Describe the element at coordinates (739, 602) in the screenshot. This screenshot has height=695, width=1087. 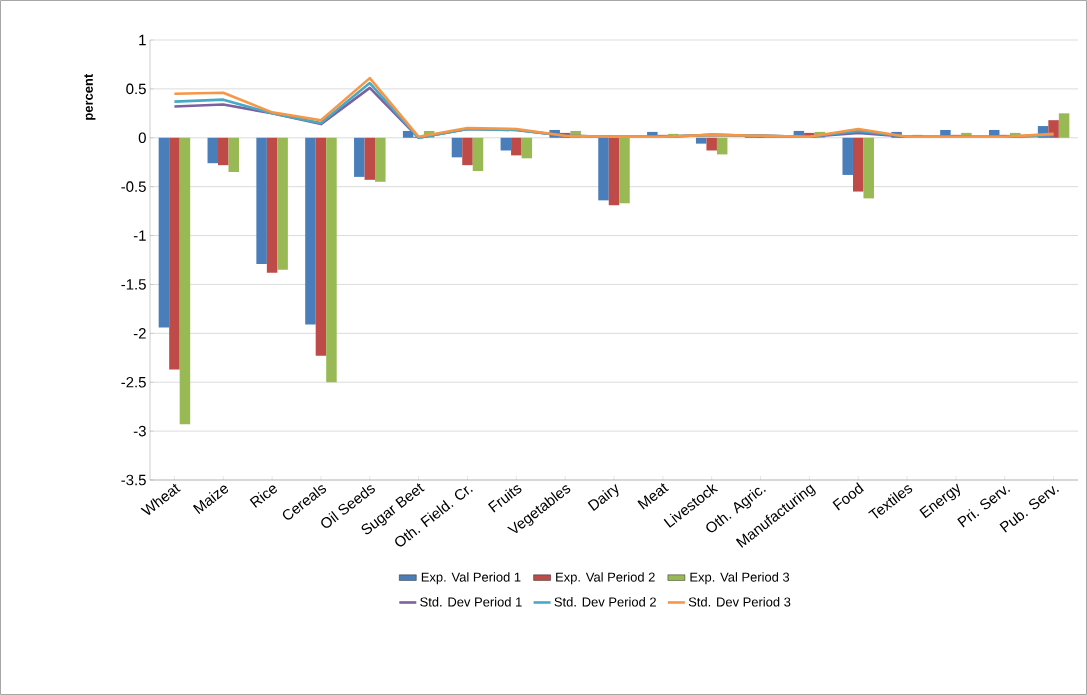
I see `legend-label: Std. Dev Period 3` at that location.